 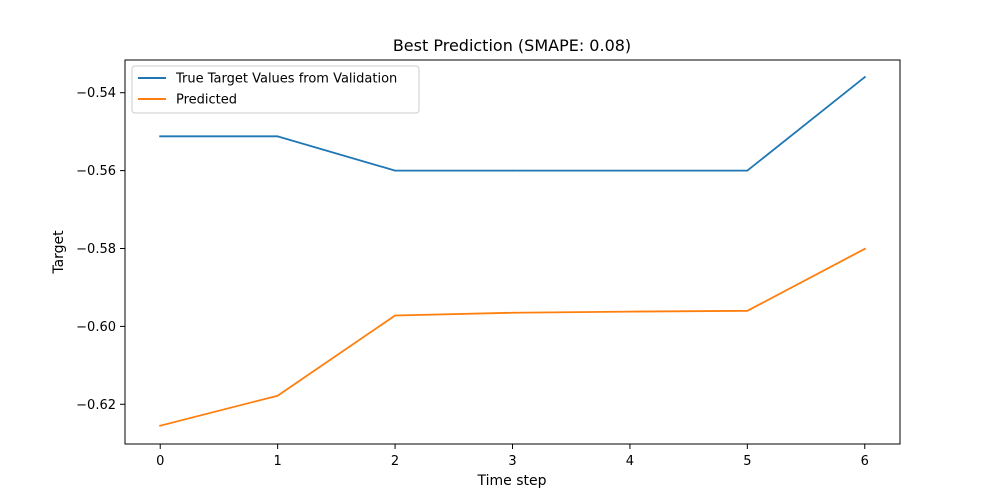 I want to click on y-axis-label: Target, so click(x=59, y=252).